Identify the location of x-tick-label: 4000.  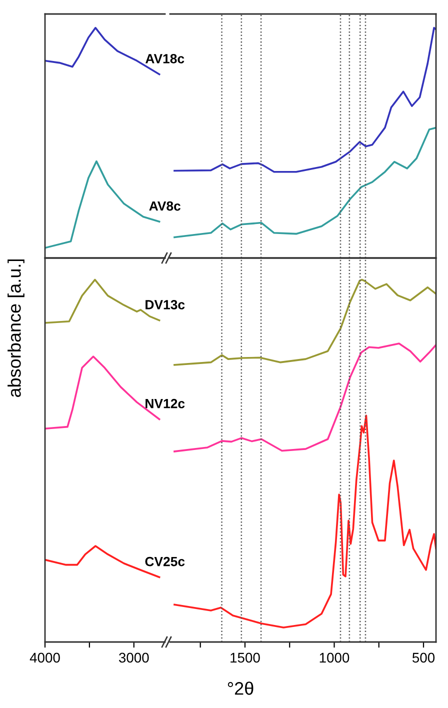
(45, 657).